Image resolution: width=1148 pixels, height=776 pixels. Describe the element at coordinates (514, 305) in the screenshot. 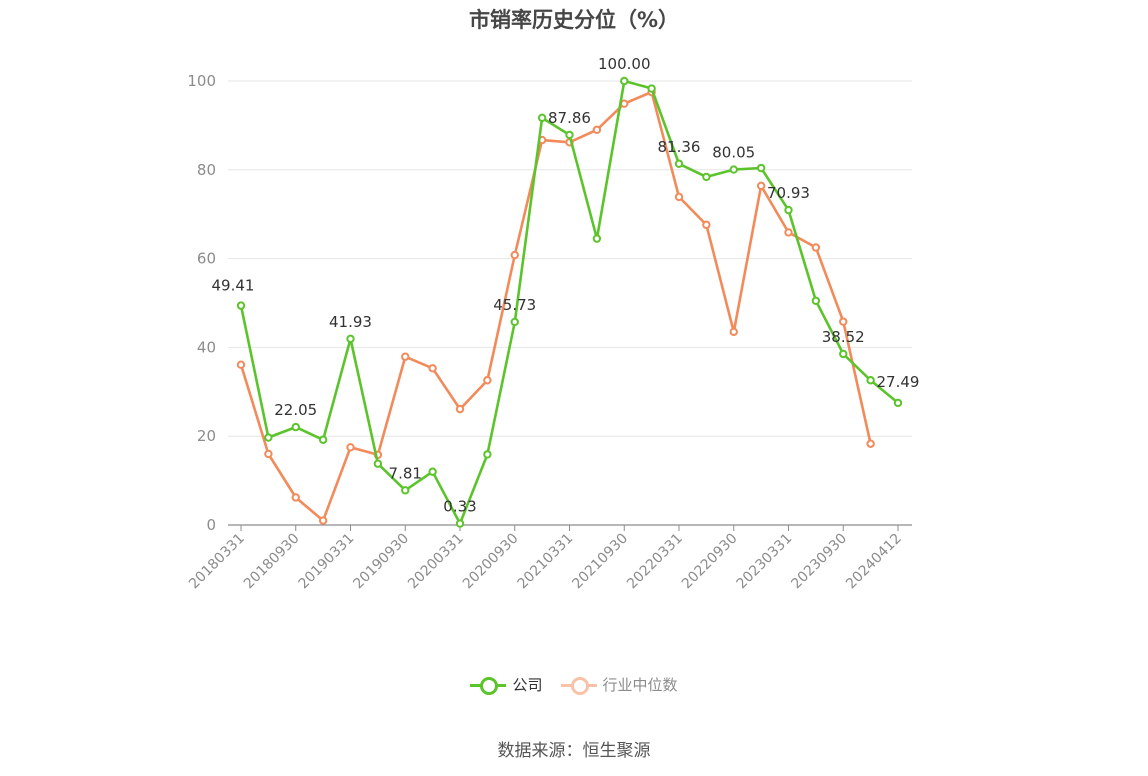

I see `data-label-20200930: 45.73` at that location.